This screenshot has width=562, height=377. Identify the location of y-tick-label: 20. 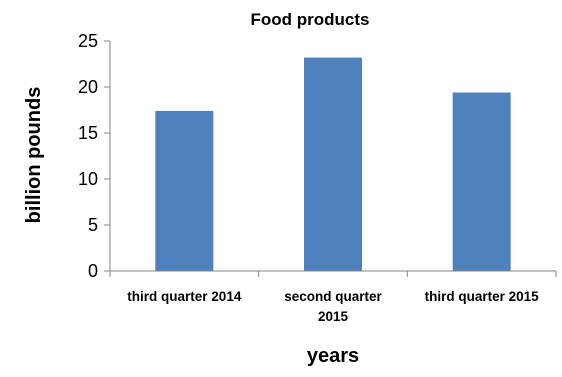
(88, 87).